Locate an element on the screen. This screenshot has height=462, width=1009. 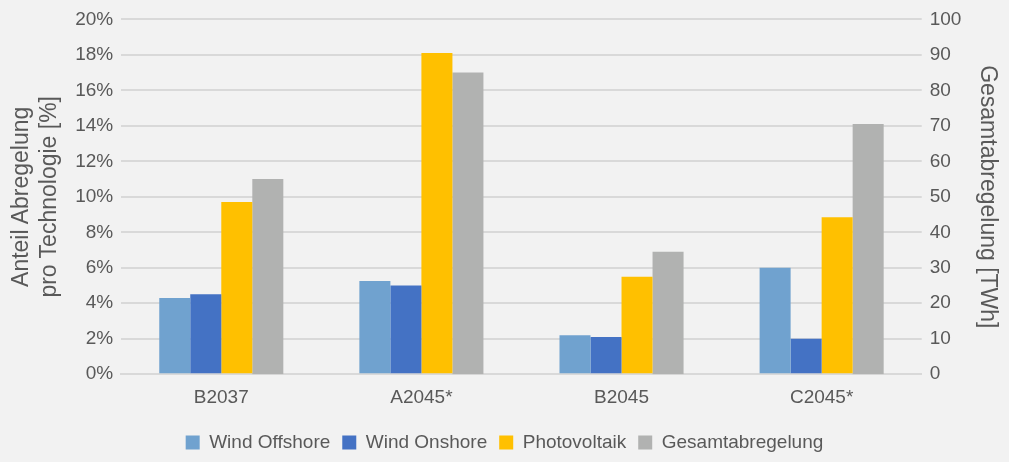
y-tick-label: 0% is located at coordinates (99, 373).